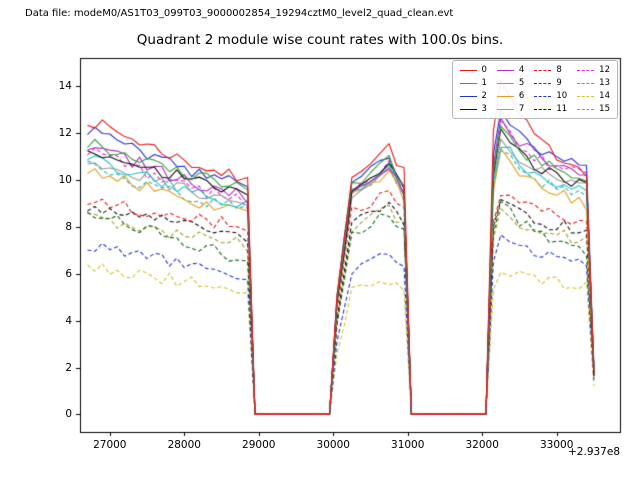  What do you see at coordinates (604, 83) in the screenshot?
I see `legend-label: 13` at bounding box center [604, 83].